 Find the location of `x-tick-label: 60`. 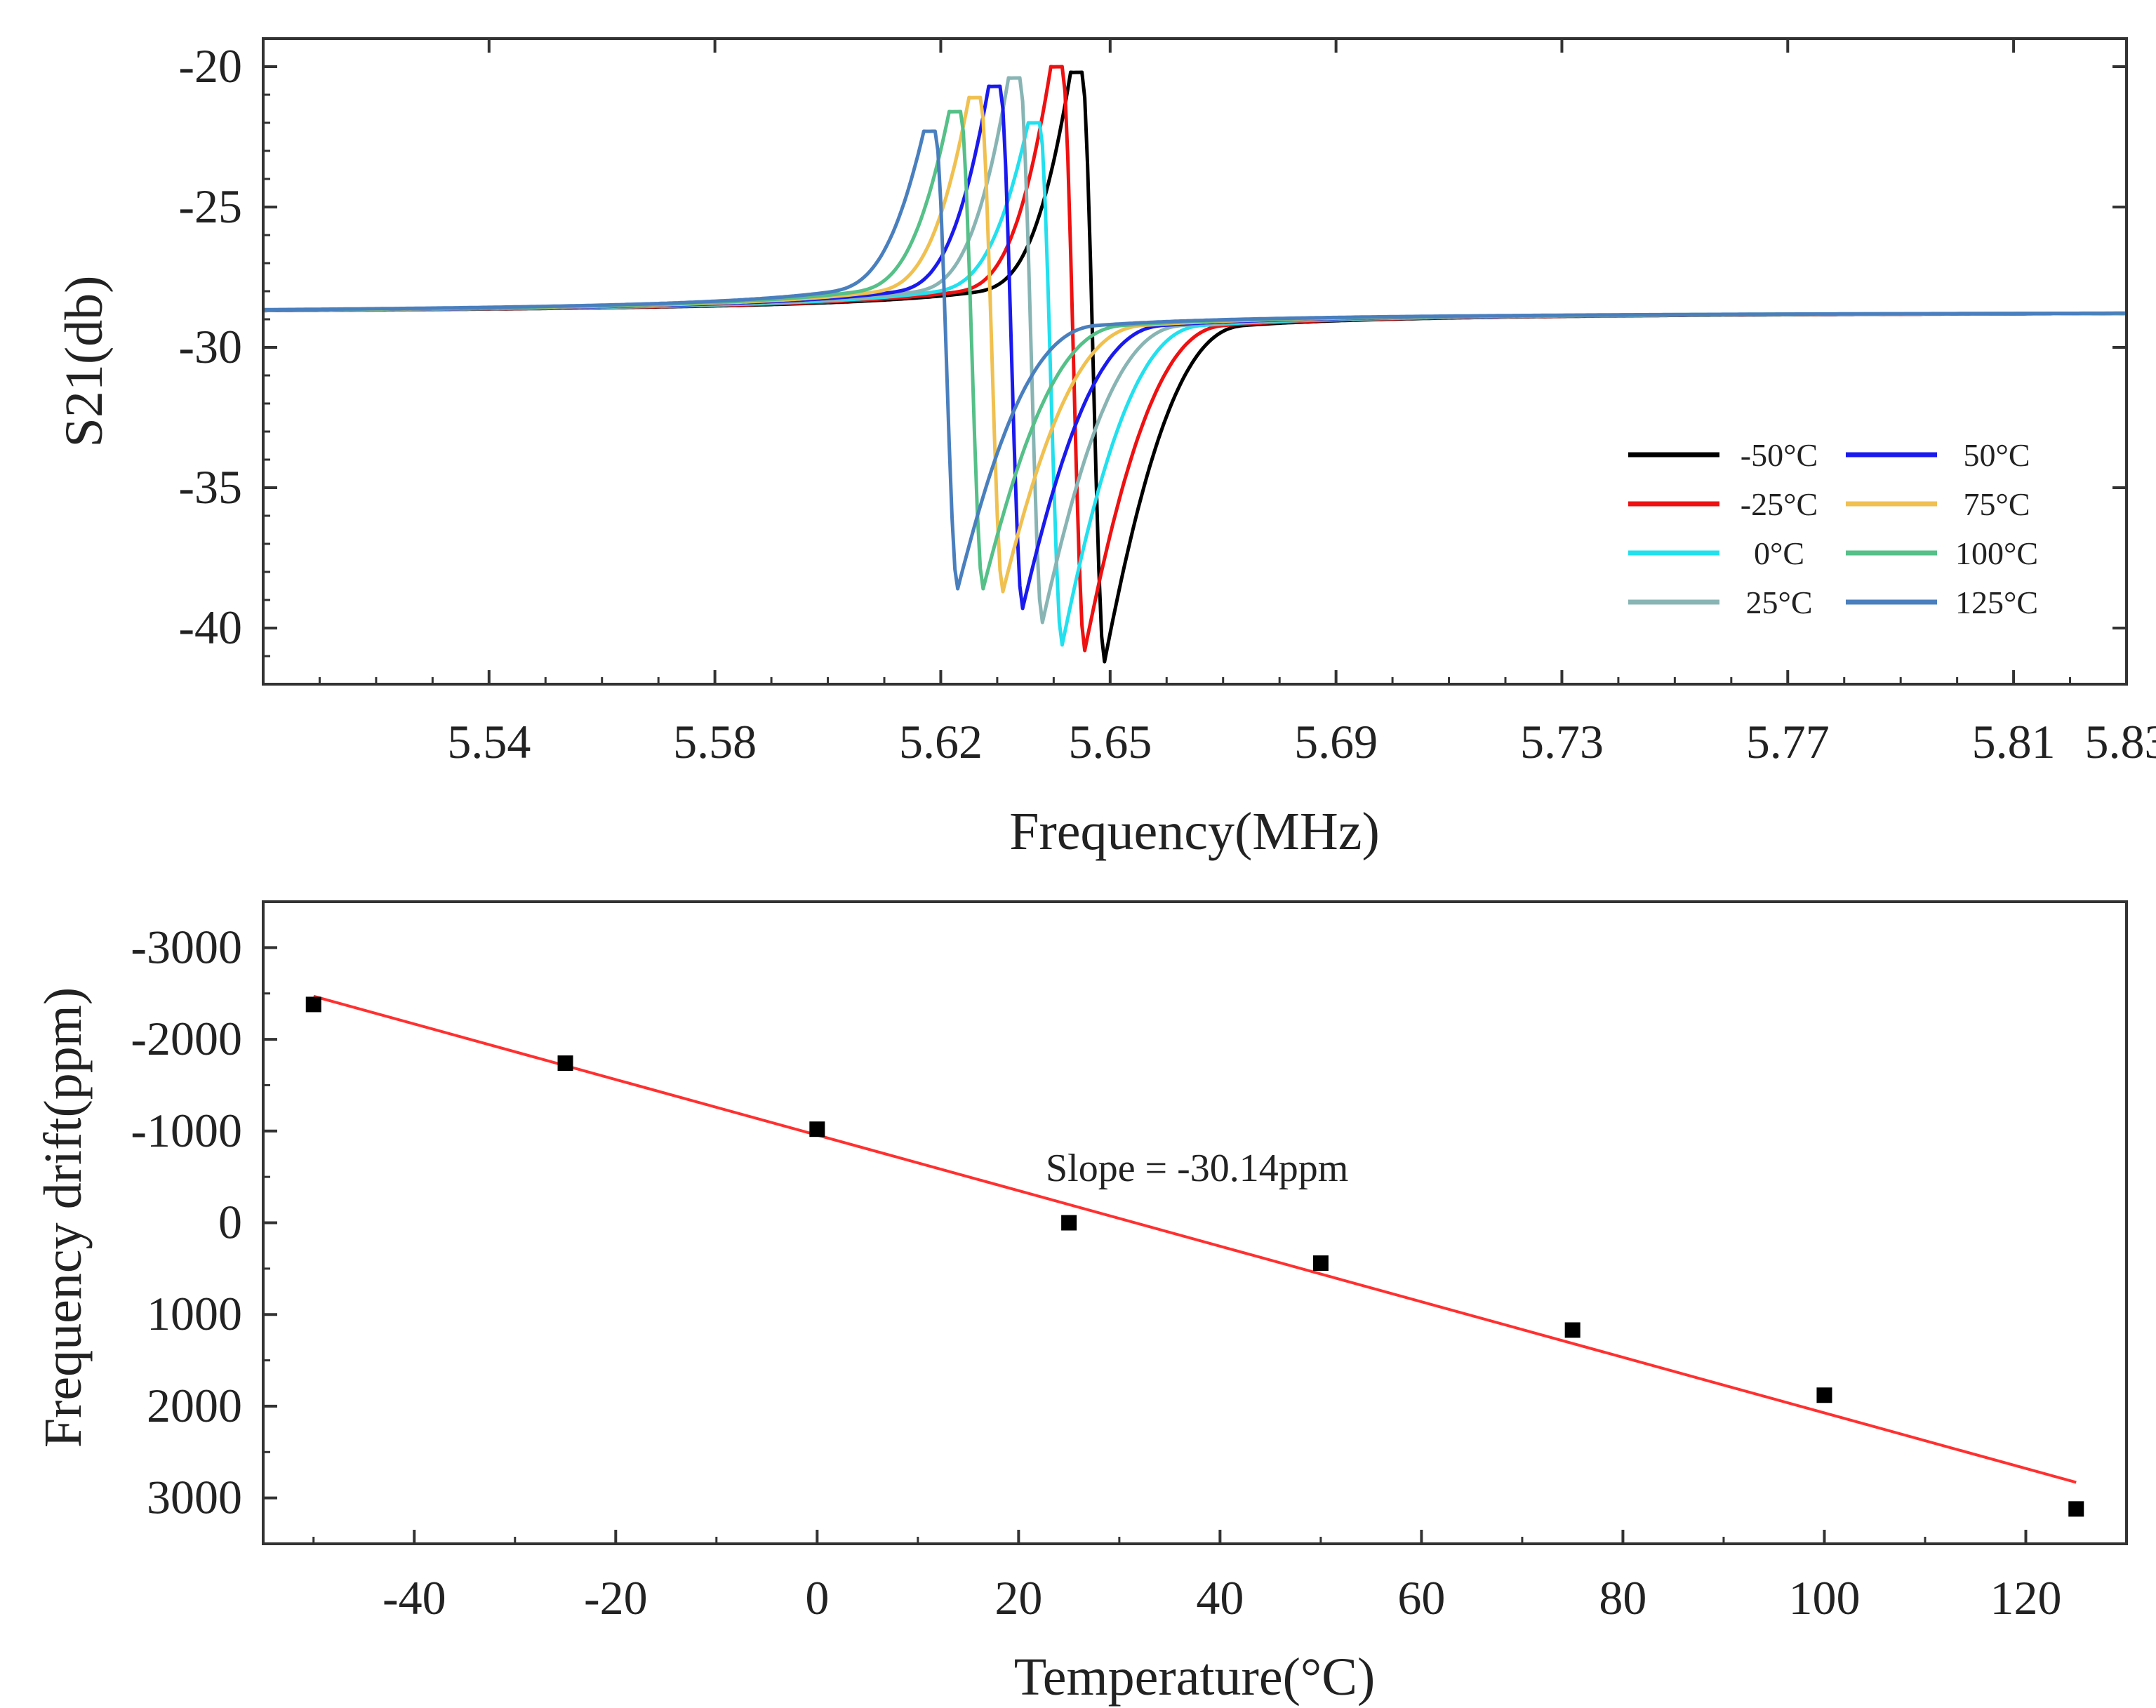

x-tick-label: 60 is located at coordinates (1421, 1597).